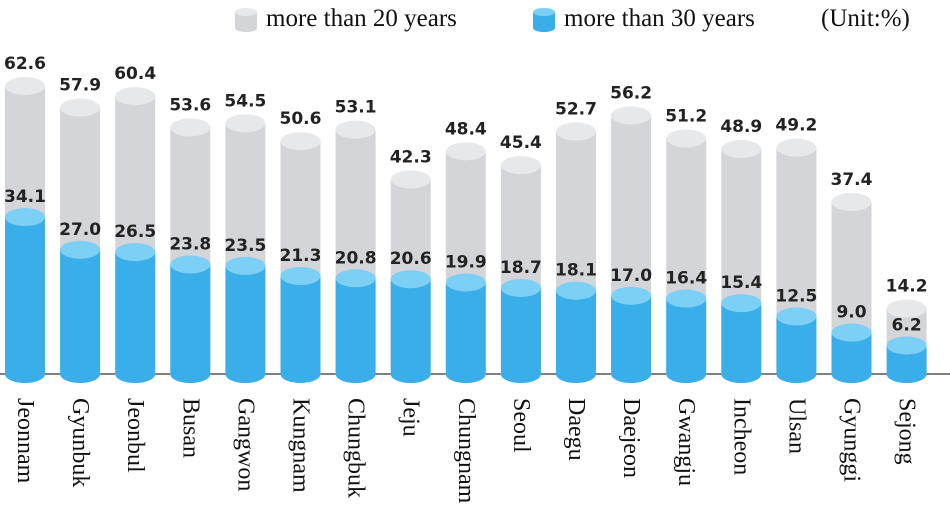 Image resolution: width=950 pixels, height=525 pixels. I want to click on value-label-20y-kungnam: 50.6, so click(301, 119).